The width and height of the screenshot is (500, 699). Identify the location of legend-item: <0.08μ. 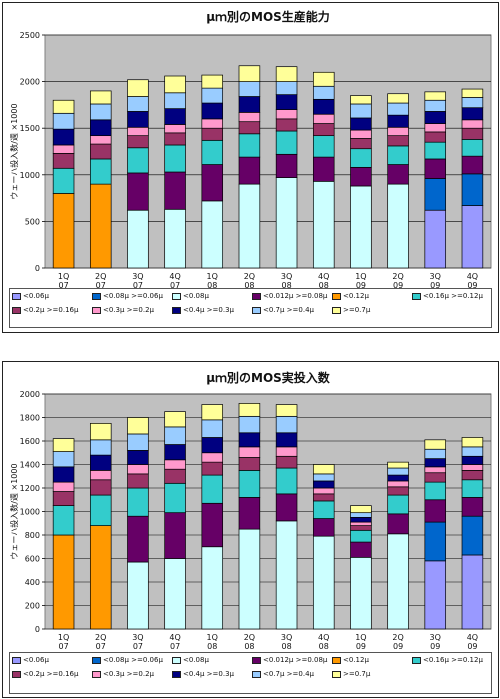
(190, 296).